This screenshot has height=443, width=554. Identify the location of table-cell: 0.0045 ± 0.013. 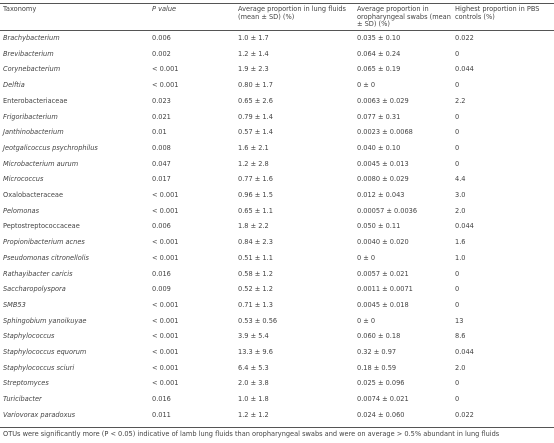
(383, 163).